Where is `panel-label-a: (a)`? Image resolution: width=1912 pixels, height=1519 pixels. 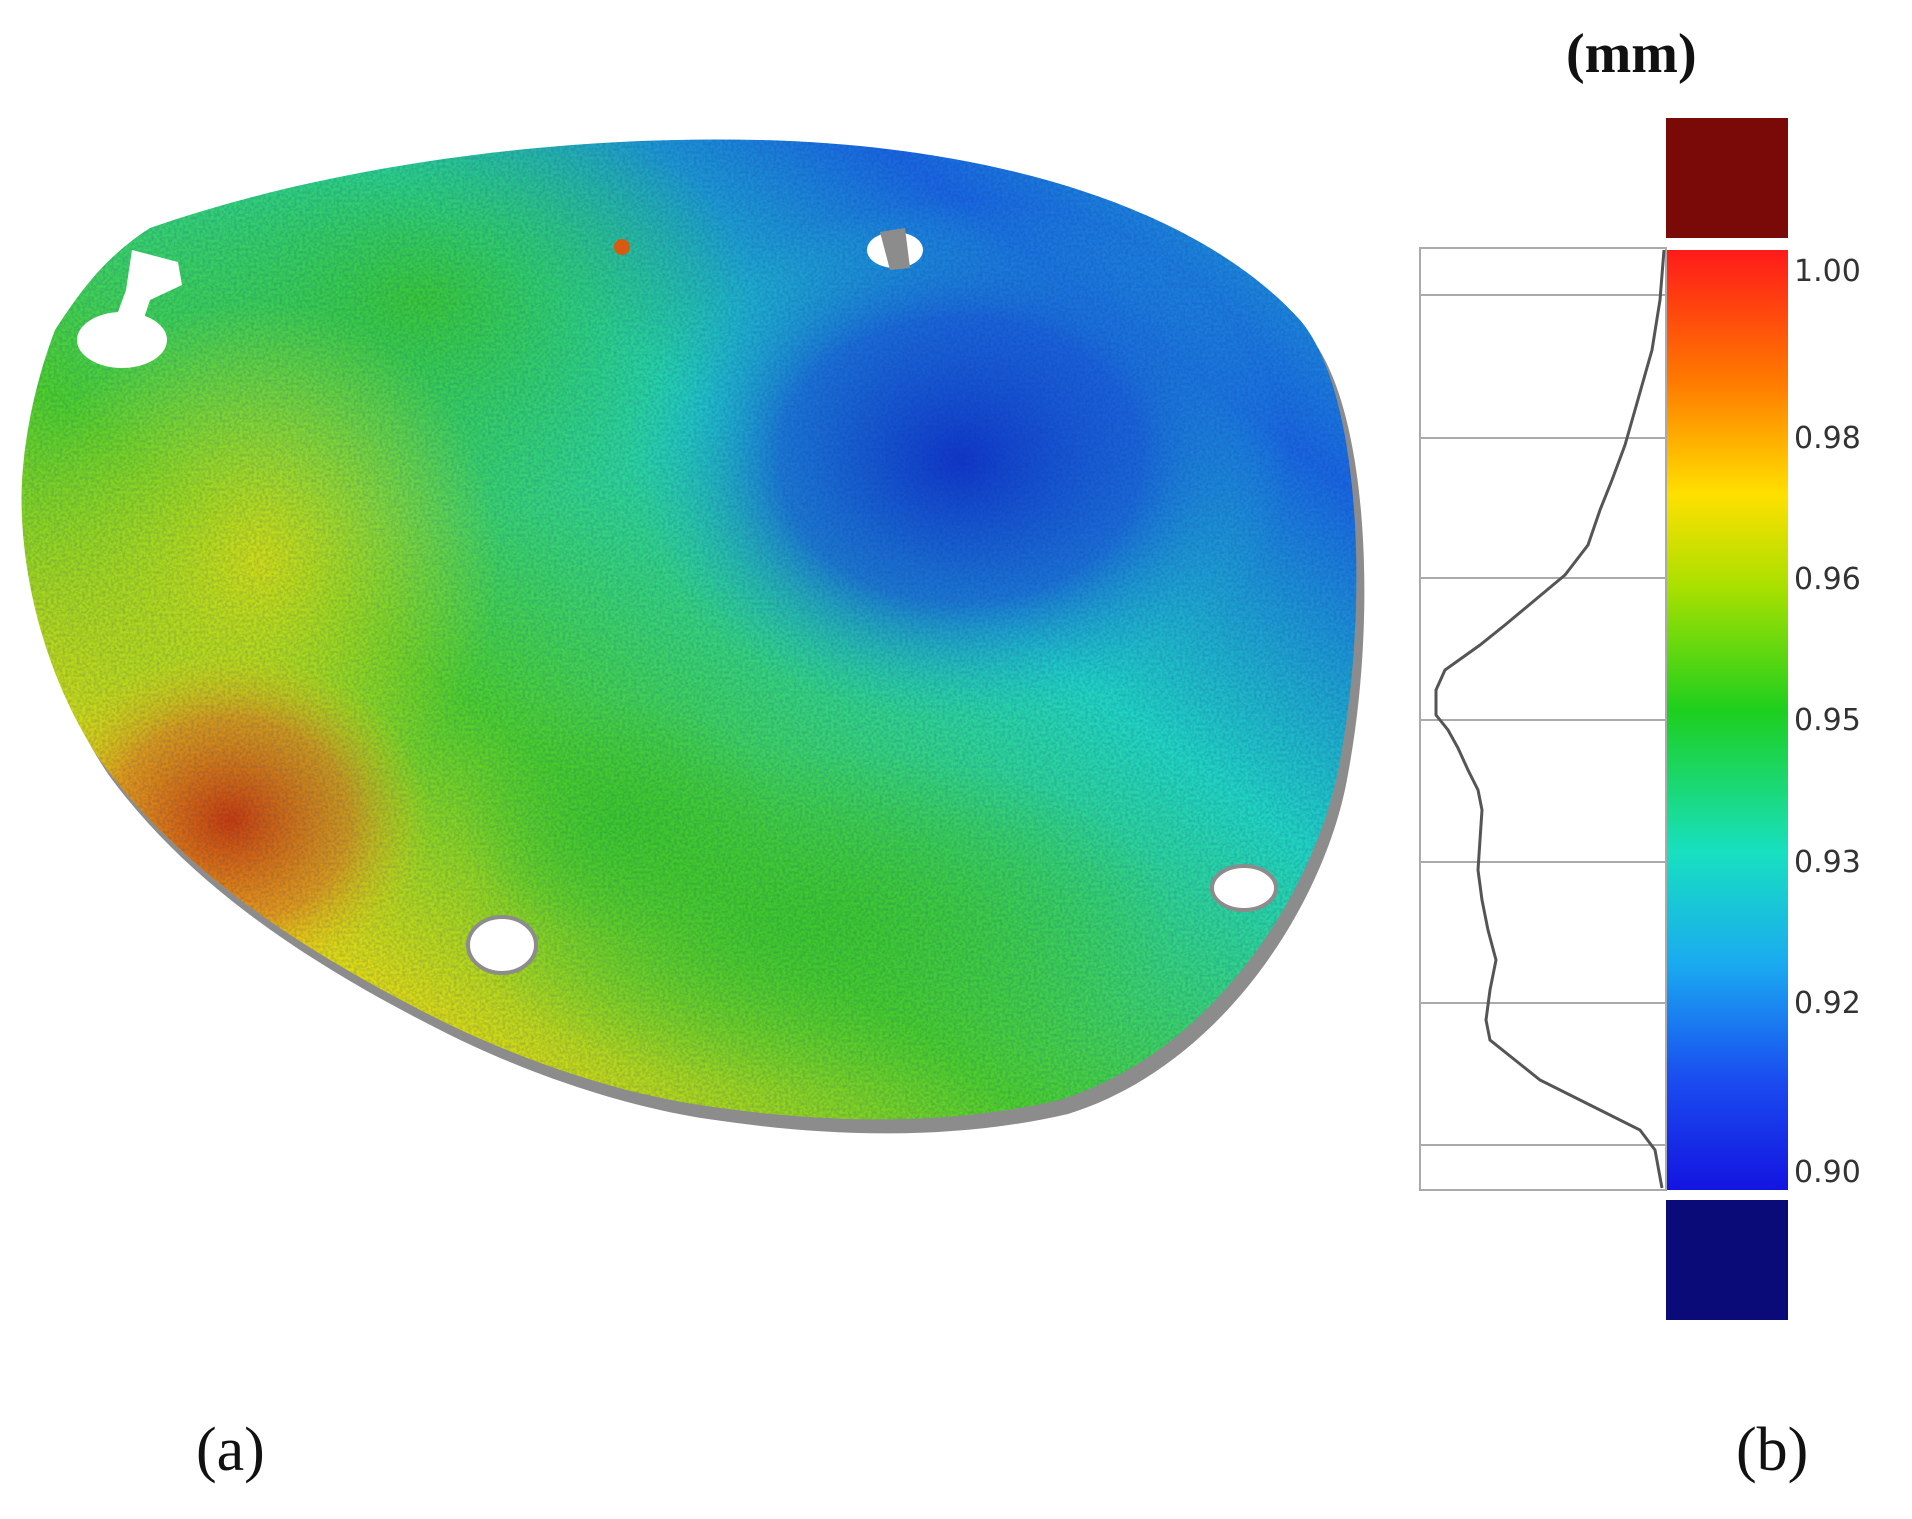
panel-label-a: (a) is located at coordinates (230, 1450).